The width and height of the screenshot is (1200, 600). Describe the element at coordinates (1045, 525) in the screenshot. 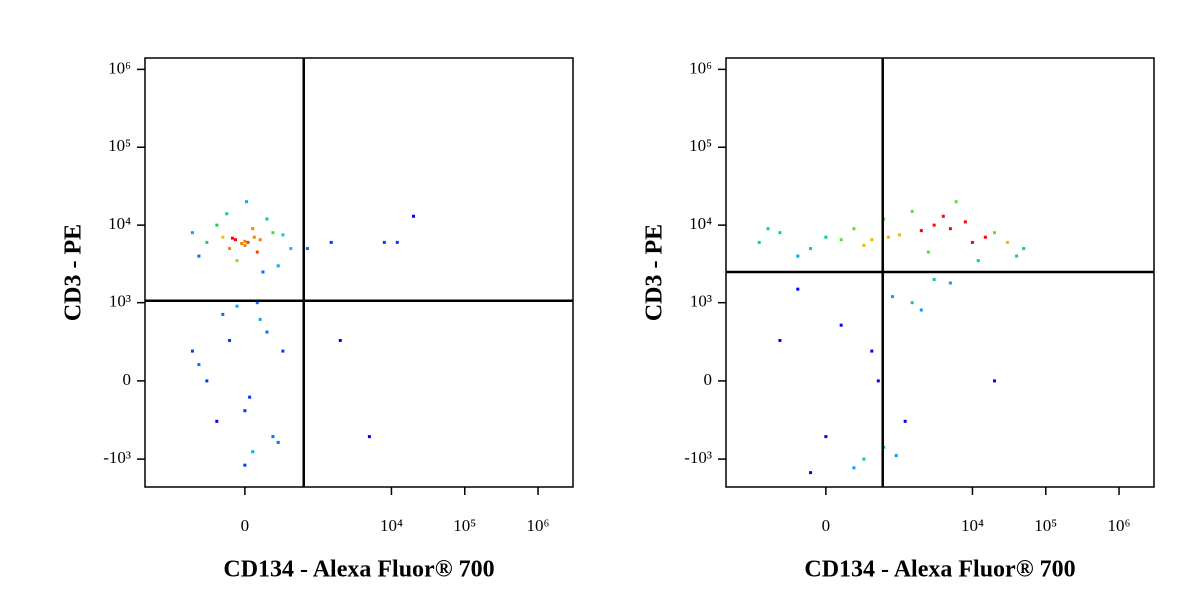

I see `x-tick-label: 10⁵` at that location.